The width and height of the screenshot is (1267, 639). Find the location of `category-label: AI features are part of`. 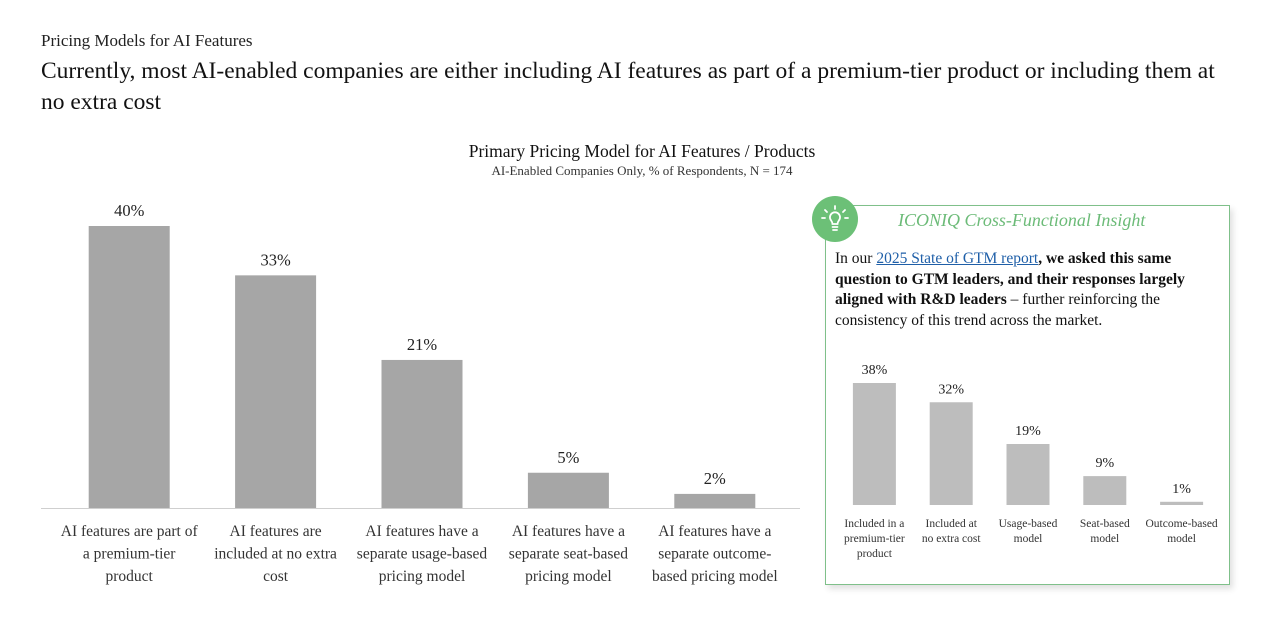

category-label: AI features are part of is located at coordinates (130, 531).